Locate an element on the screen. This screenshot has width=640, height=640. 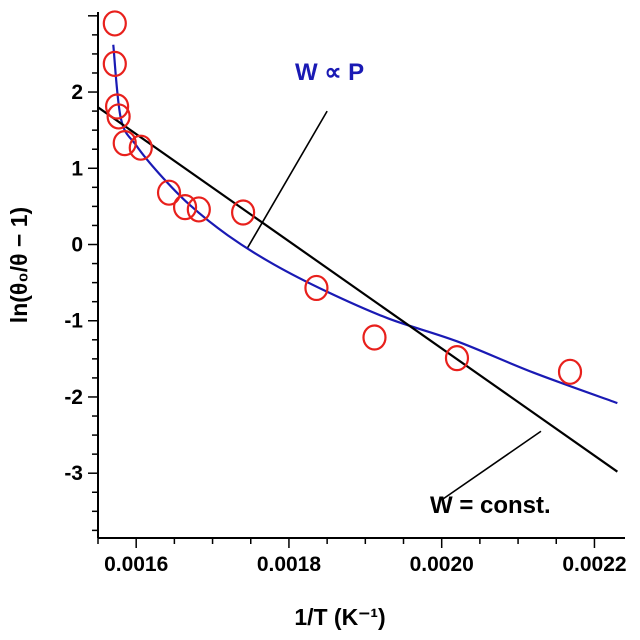
y-tick-label: 2 is located at coordinates (77, 92).